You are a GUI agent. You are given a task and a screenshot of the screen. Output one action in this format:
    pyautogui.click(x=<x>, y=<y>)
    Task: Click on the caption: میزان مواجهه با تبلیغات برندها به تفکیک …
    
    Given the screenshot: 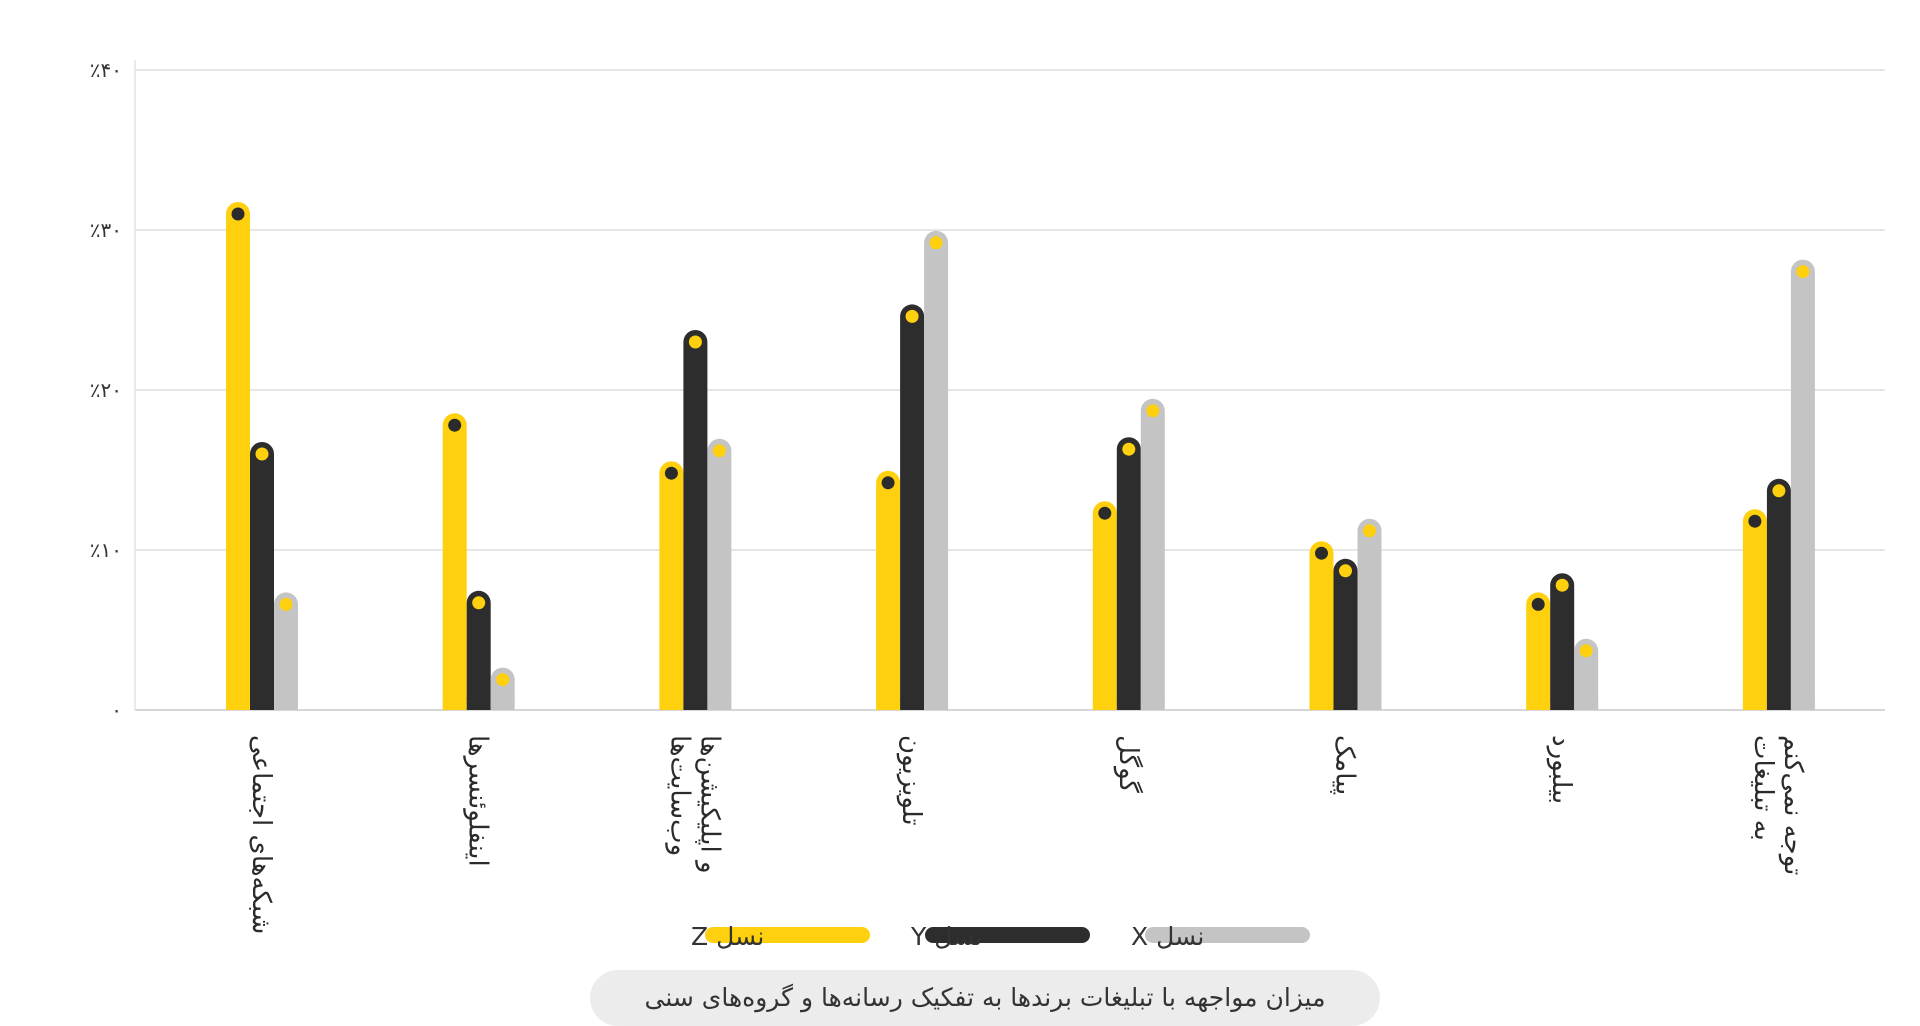 What is the action you would take?
    pyautogui.click(x=985, y=998)
    